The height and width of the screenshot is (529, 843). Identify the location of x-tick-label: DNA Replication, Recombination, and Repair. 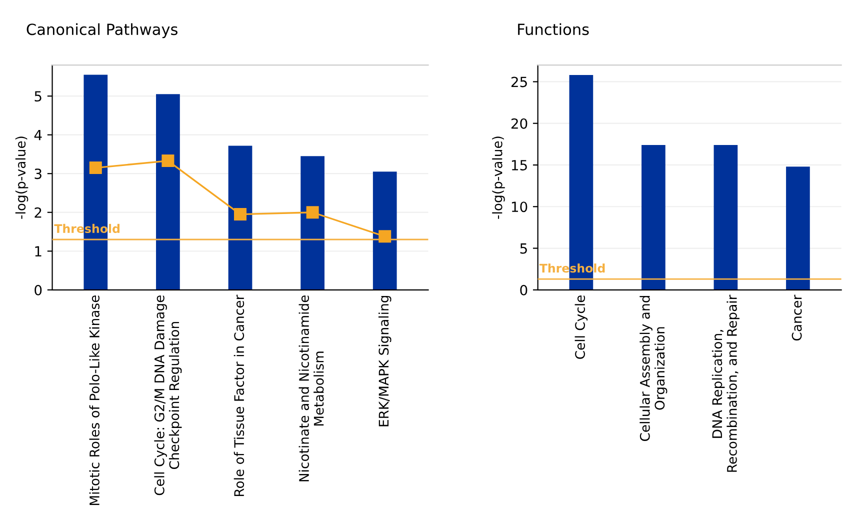
(726, 383).